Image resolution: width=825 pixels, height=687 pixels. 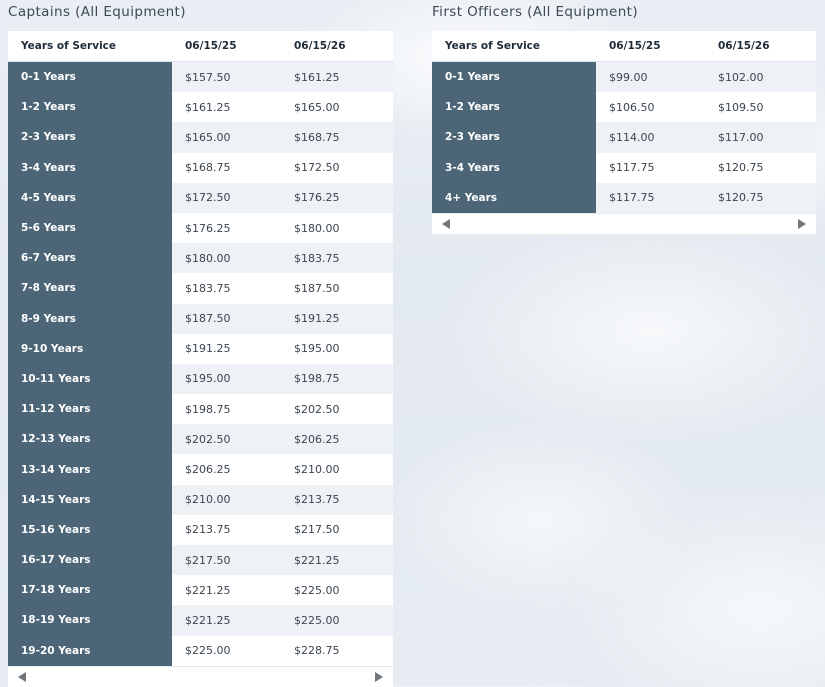 I want to click on cell-years-of-service: 5-6 Years, so click(x=90, y=228).